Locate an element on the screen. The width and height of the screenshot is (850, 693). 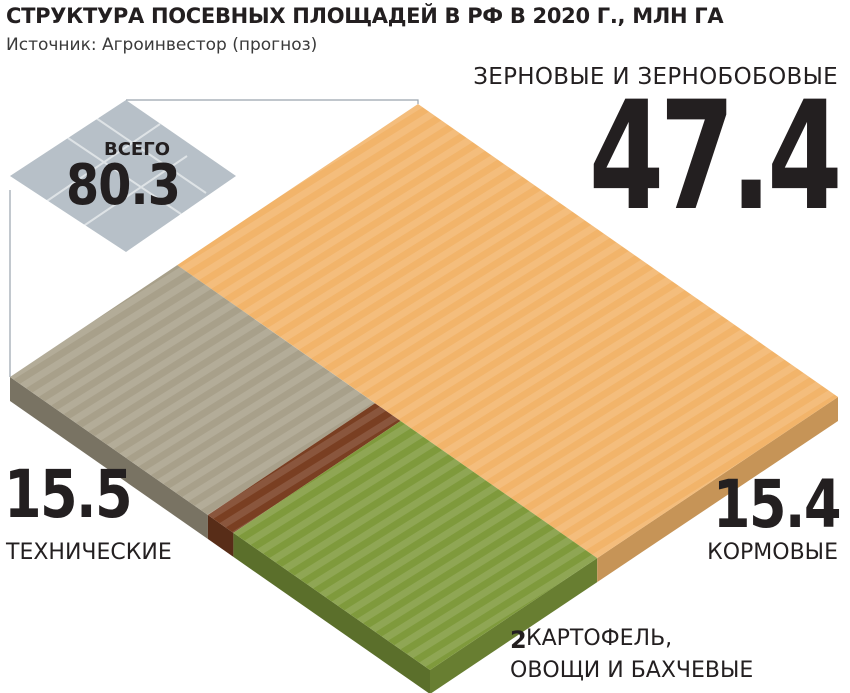
segment-value-grain: 47.4 is located at coordinates (715, 157).